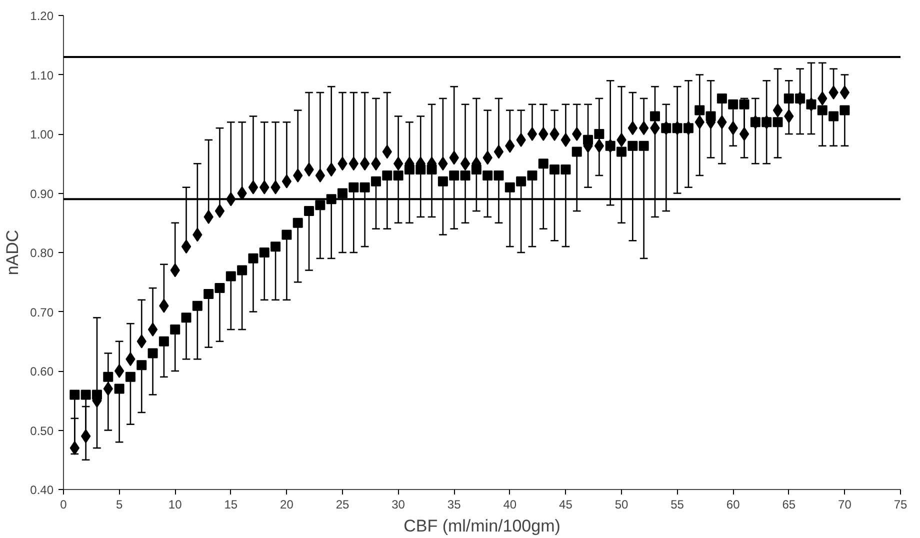 Image resolution: width=920 pixels, height=538 pixels. What do you see at coordinates (42, 312) in the screenshot?
I see `y-tick-label: 0.70` at bounding box center [42, 312].